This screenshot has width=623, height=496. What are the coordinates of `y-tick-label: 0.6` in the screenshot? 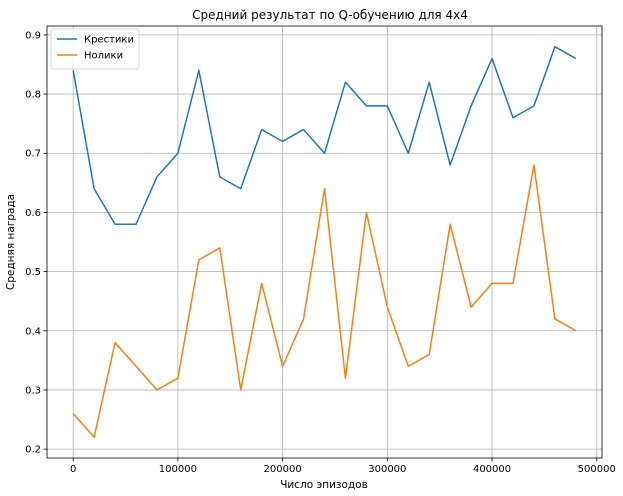 It's located at (33, 213).